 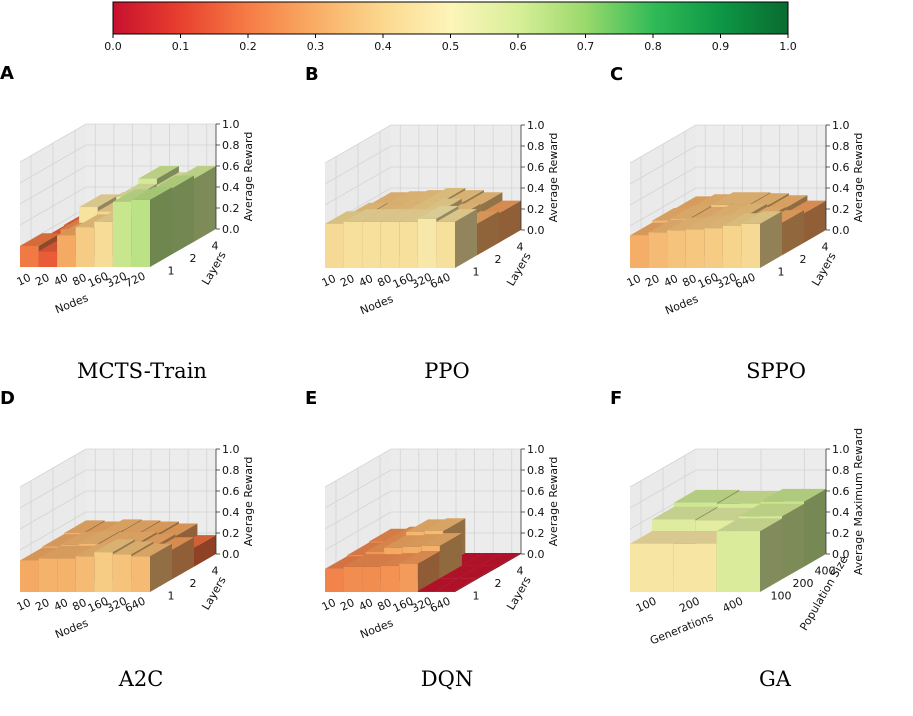 What do you see at coordinates (231, 187) in the screenshot?
I see `z-tick-label: 0.4` at bounding box center [231, 187].